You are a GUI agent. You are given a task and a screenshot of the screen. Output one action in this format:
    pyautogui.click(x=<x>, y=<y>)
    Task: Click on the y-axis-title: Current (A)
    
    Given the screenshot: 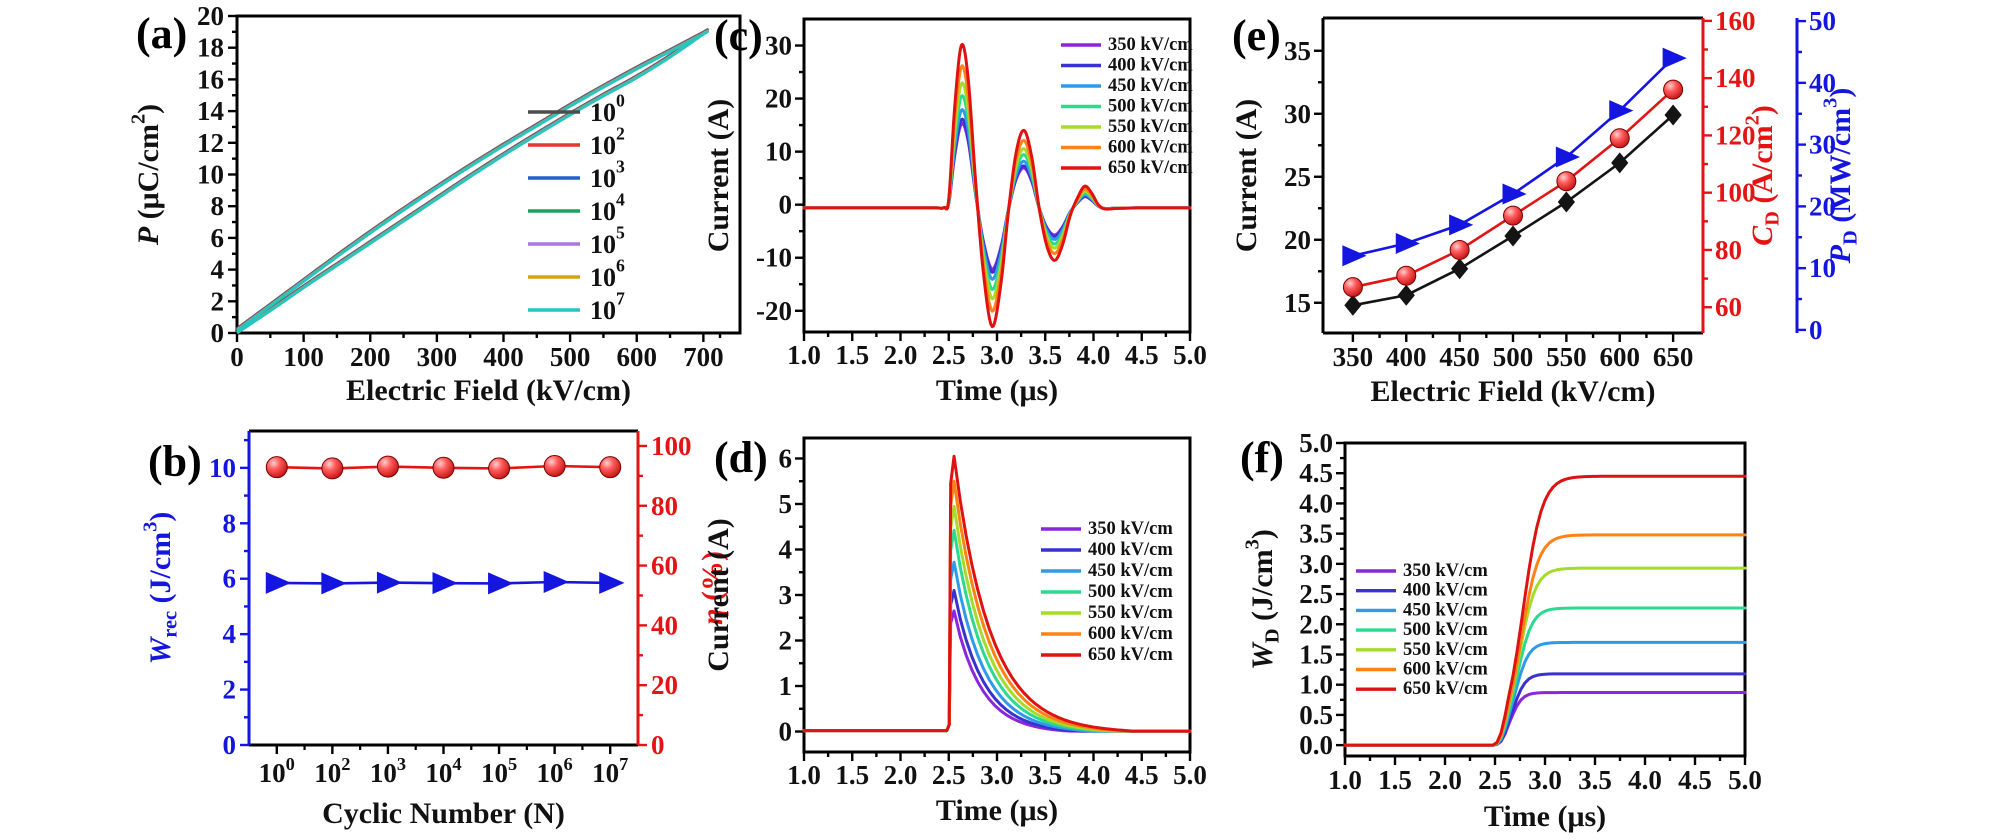 What is the action you would take?
    pyautogui.click(x=718, y=176)
    